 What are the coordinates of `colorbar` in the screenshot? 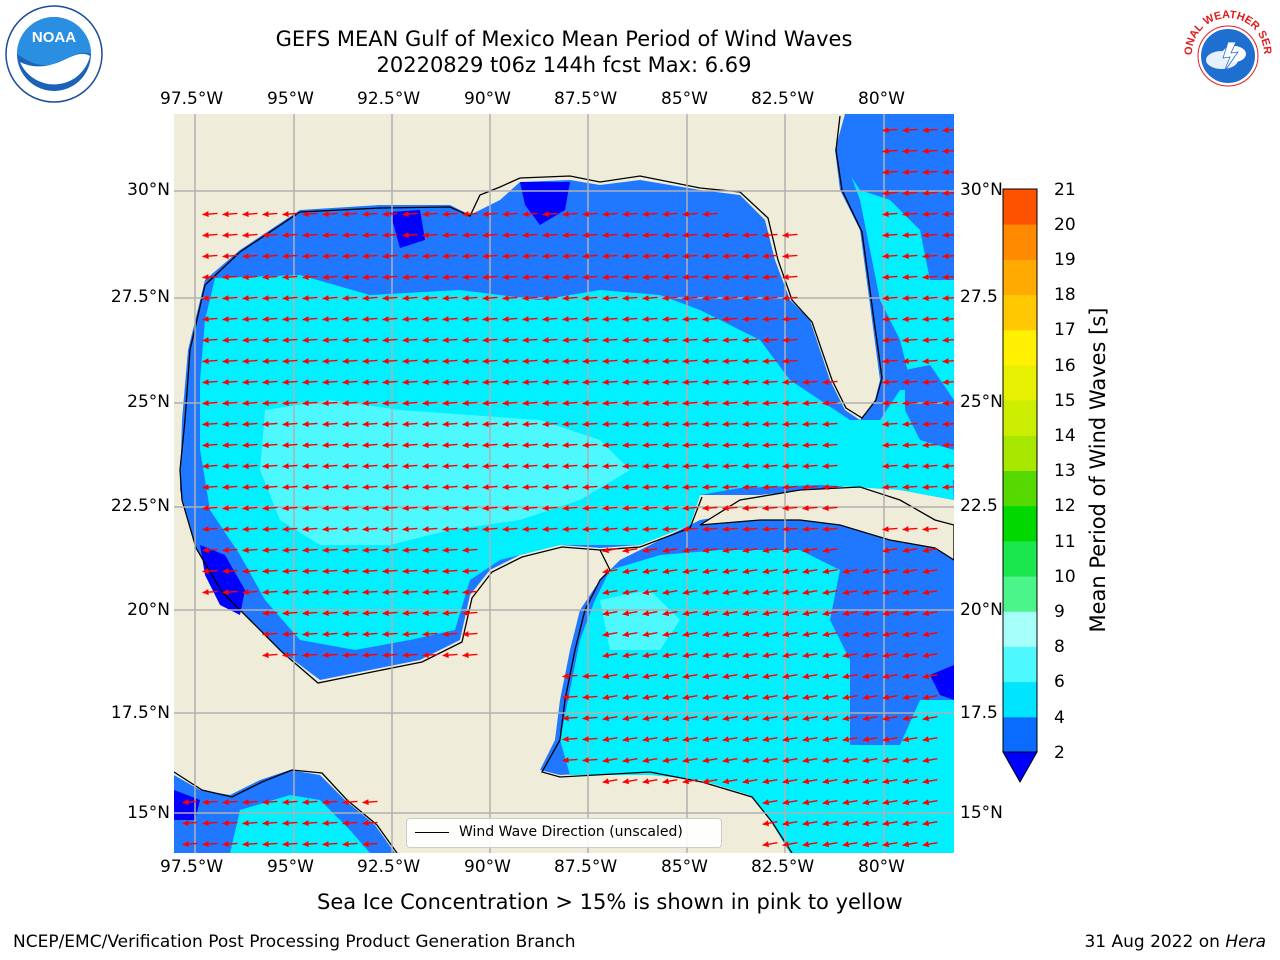 It's located at (1020, 486).